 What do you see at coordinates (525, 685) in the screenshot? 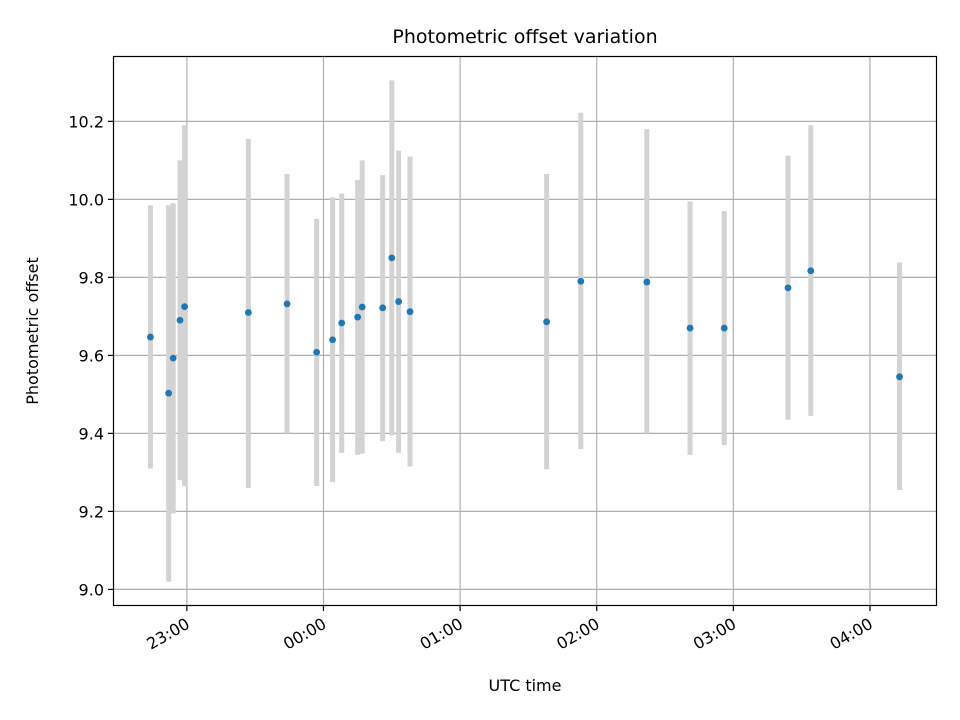
I see `x-axis-title: UTC time` at bounding box center [525, 685].